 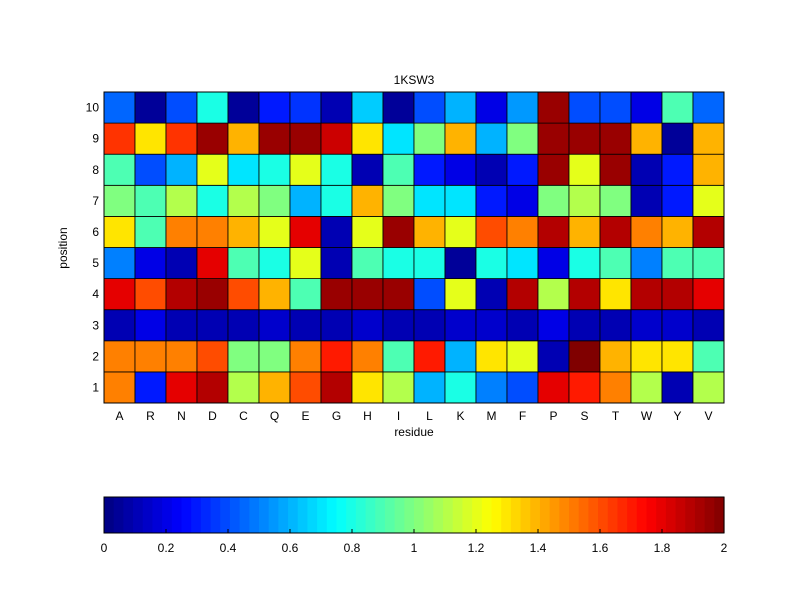 I want to click on y-tick-label: 6, so click(x=95, y=232).